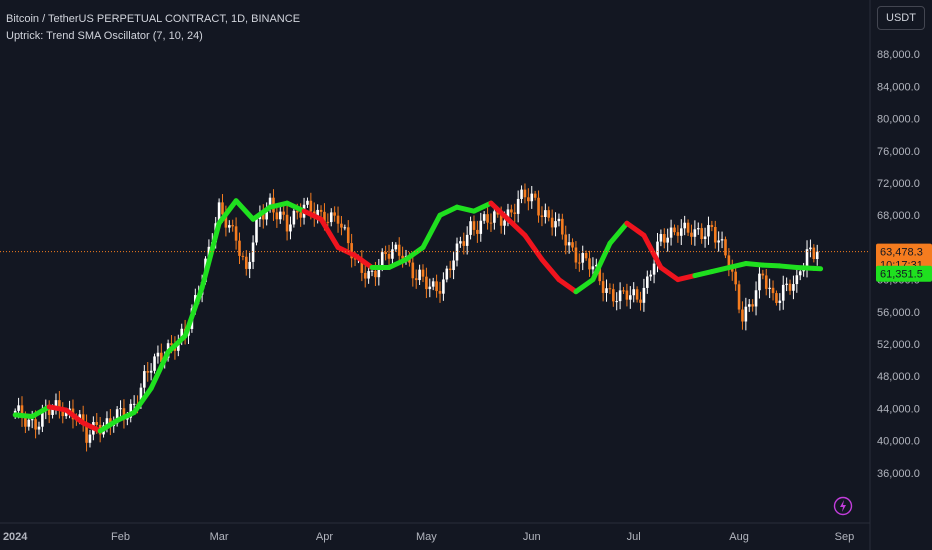  Describe the element at coordinates (901, 18) in the screenshot. I see `currency-button: USDT` at that location.